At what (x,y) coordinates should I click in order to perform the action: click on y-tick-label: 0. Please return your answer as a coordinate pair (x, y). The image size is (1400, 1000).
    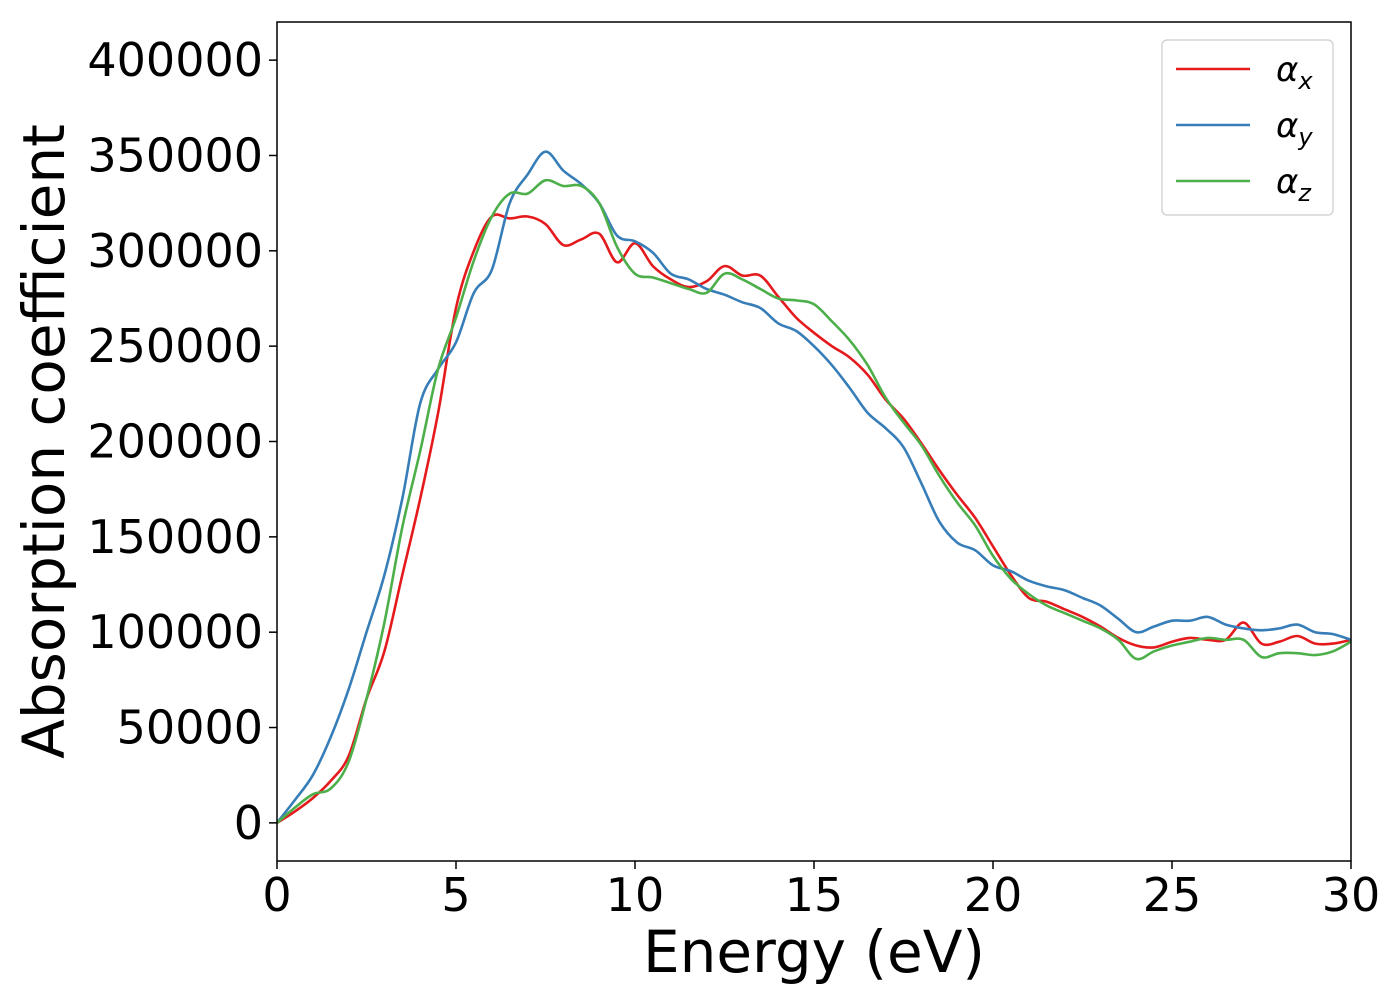
    Looking at the image, I should click on (248, 823).